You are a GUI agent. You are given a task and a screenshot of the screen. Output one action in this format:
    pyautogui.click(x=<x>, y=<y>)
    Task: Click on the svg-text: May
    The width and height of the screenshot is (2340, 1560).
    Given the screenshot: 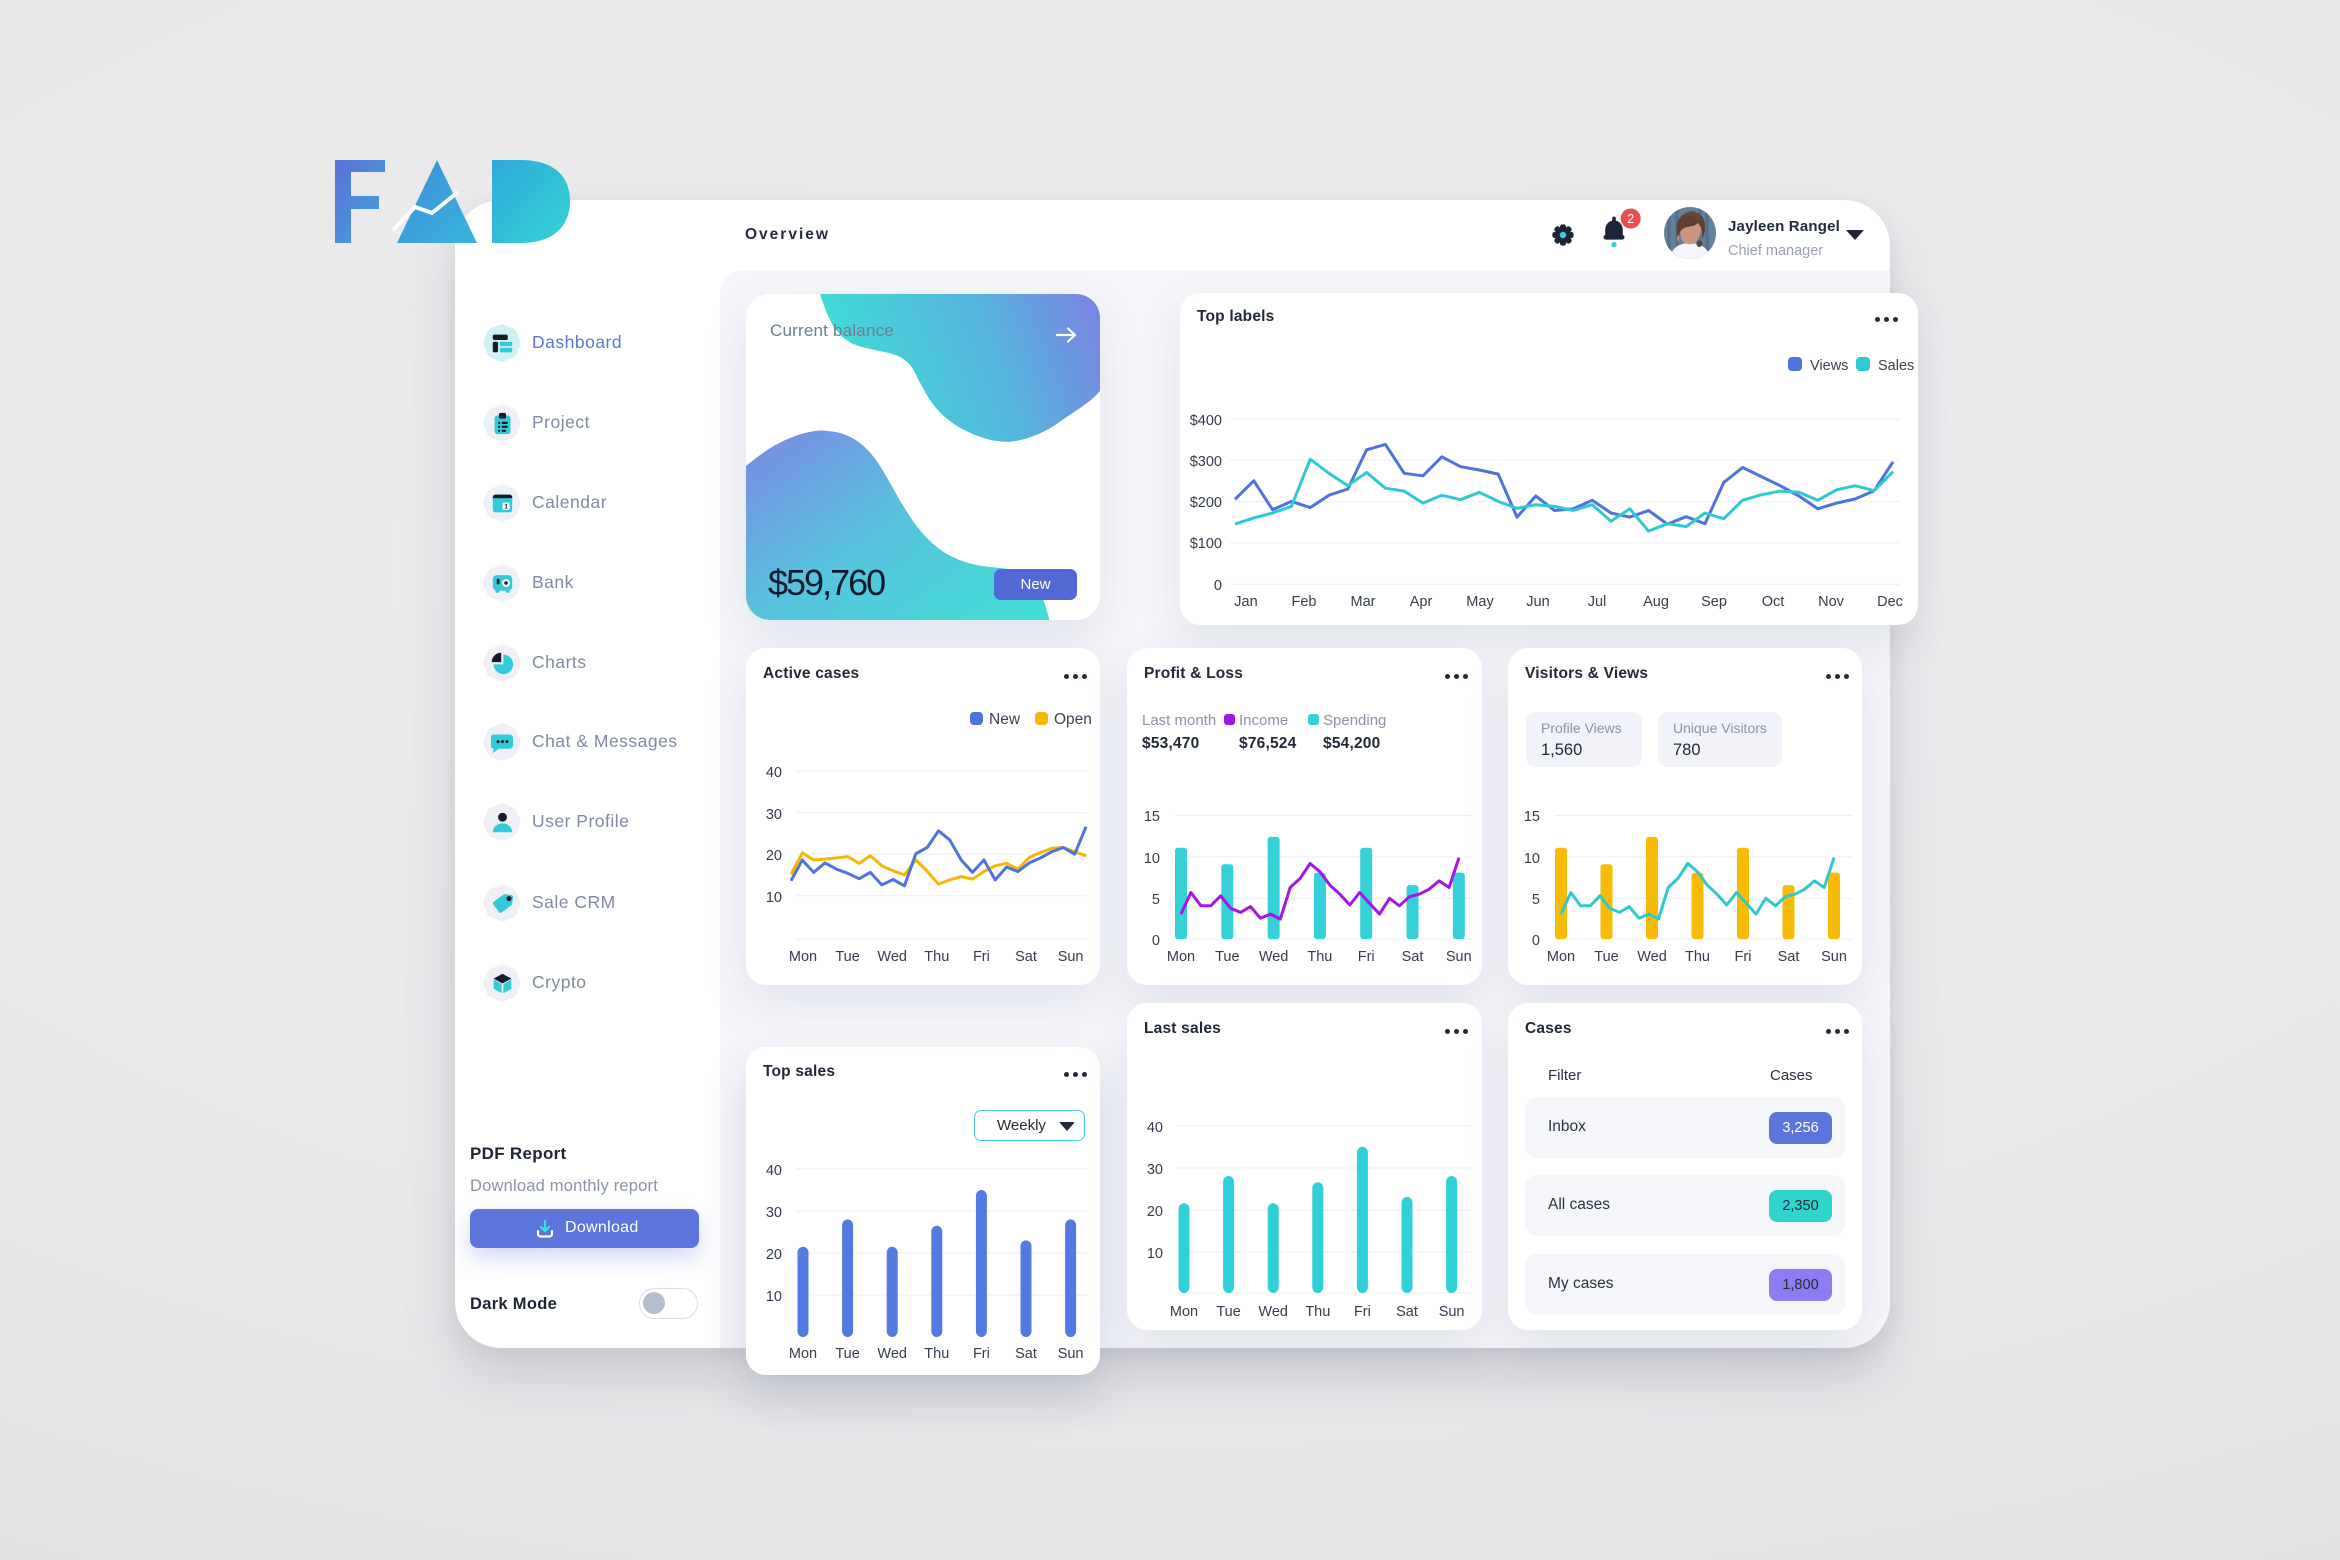 What is the action you would take?
    pyautogui.click(x=1480, y=602)
    